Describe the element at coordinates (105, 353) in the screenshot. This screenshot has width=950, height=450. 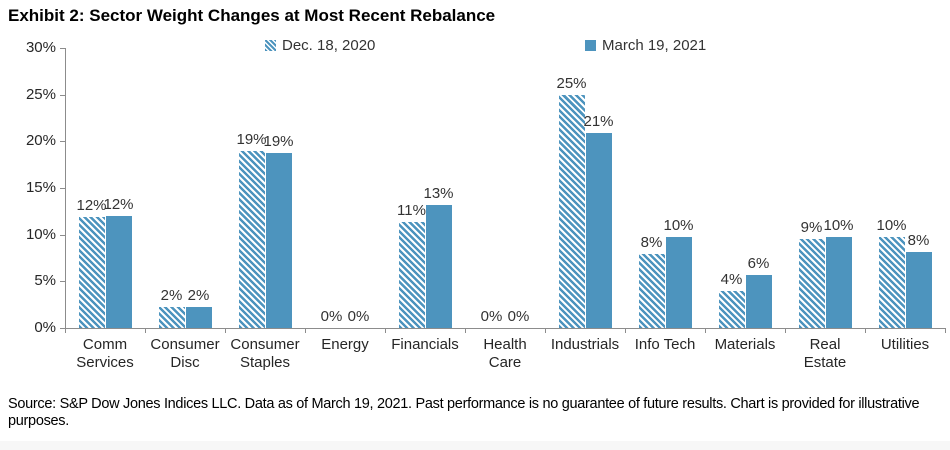
I see `category-label: Comm Services` at that location.